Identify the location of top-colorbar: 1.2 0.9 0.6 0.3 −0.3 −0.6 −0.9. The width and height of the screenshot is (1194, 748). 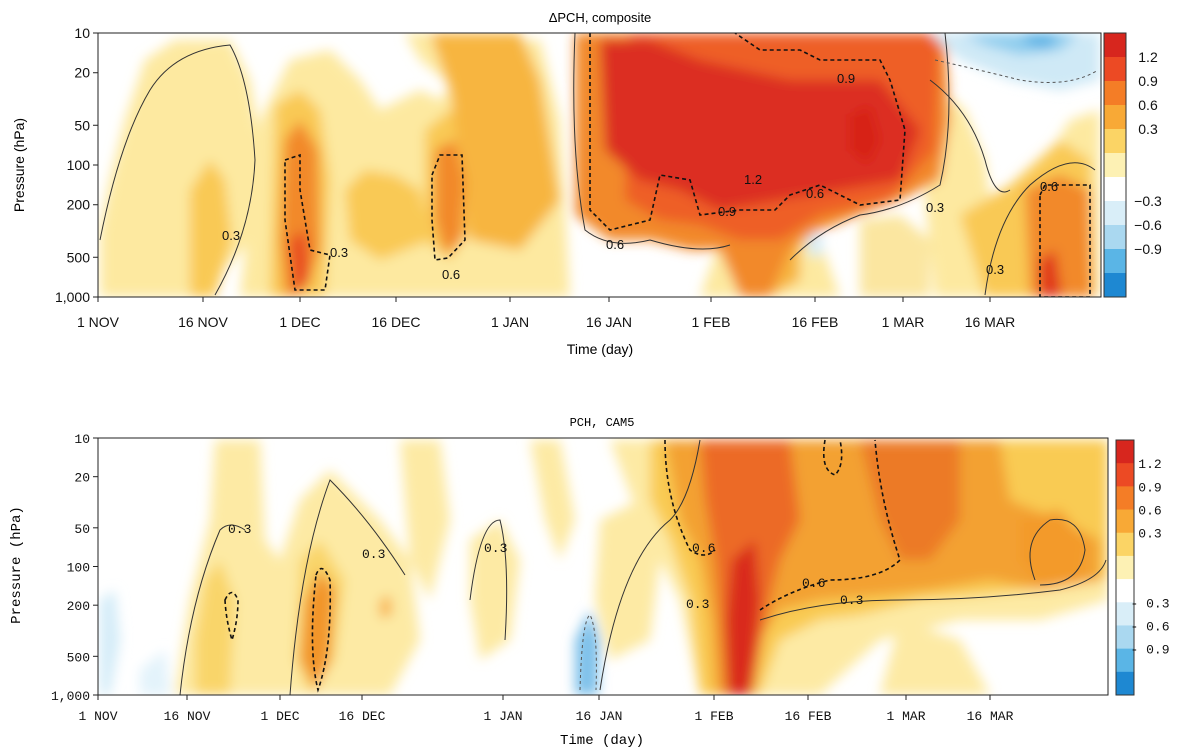
(1132, 165).